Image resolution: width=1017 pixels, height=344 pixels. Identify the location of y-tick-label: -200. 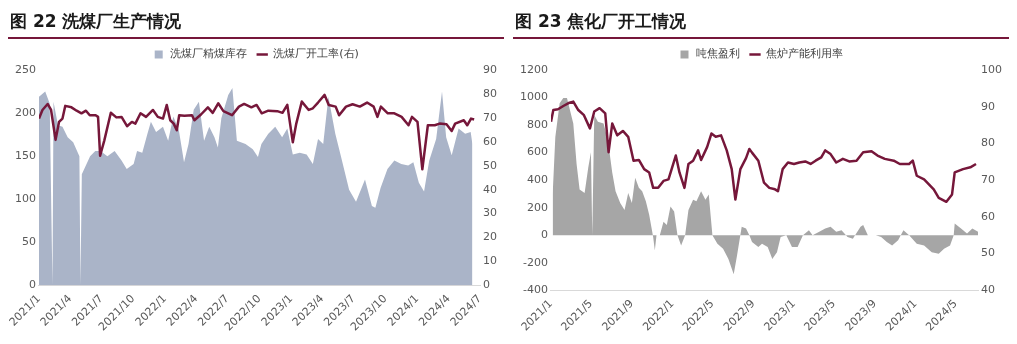
(535, 262).